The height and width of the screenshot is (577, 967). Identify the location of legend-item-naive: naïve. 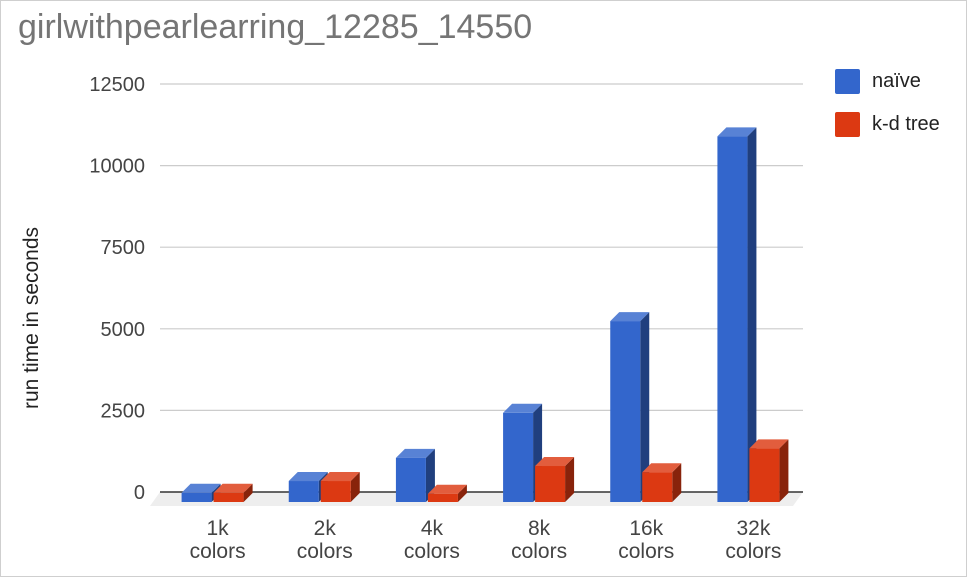
(887, 81).